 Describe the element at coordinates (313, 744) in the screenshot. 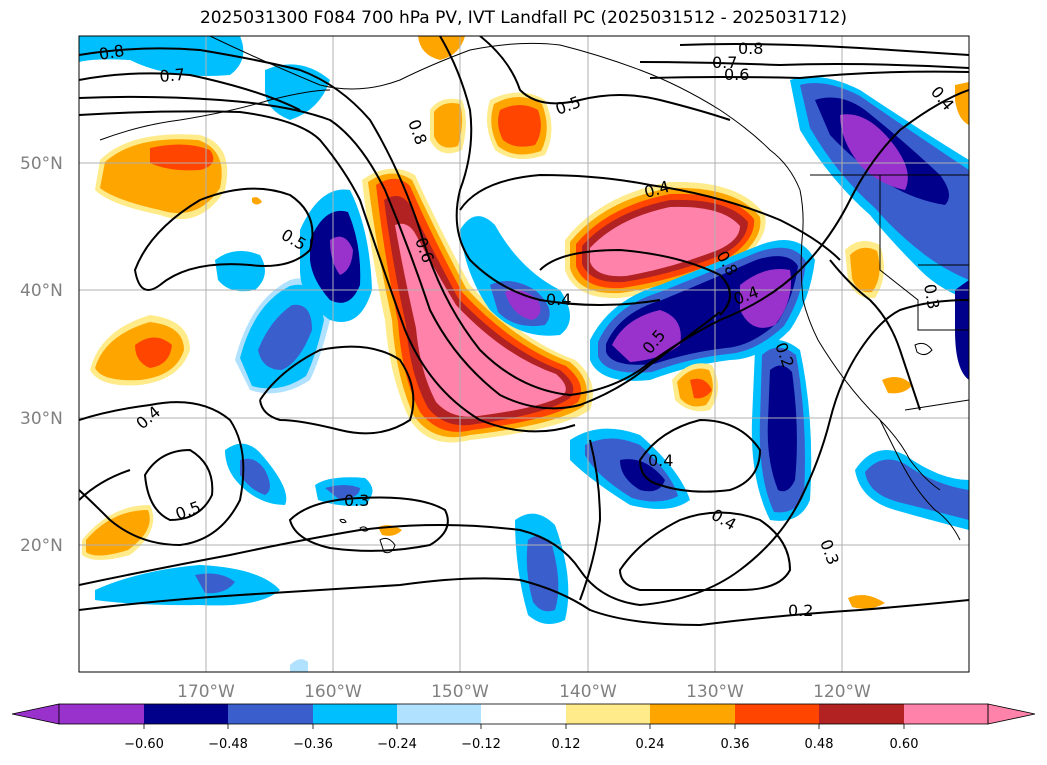

I see `colorbar-label: −0.36` at that location.